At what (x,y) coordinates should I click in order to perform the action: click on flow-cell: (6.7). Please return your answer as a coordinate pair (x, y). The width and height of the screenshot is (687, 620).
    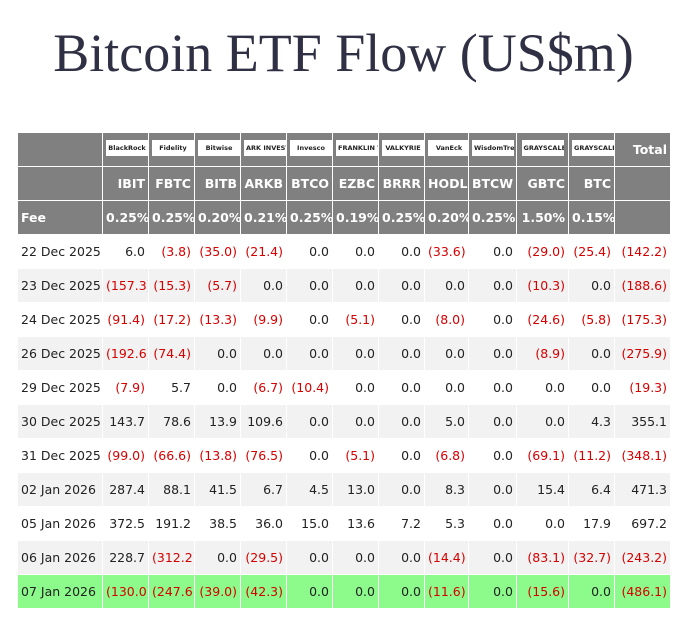
    Looking at the image, I should click on (263, 387).